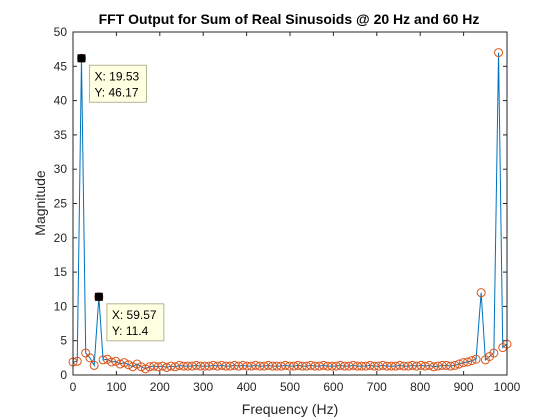  I want to click on y-tick-label: 45, so click(61, 66).